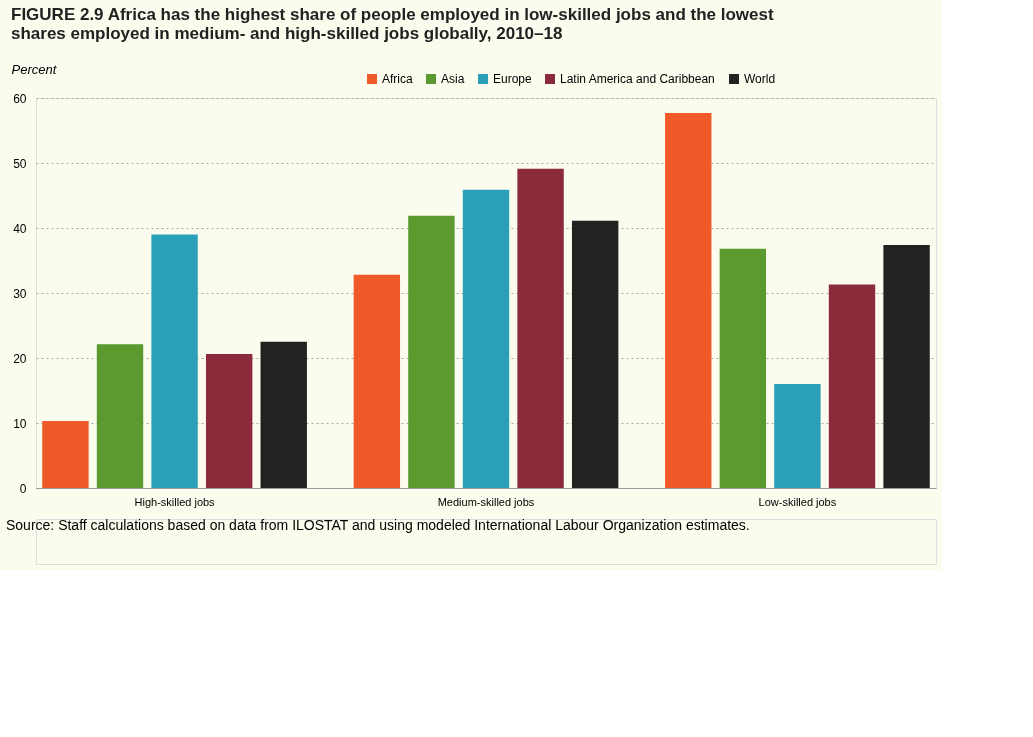 Image resolution: width=1033 pixels, height=737 pixels. I want to click on y-tick-label: 40, so click(20, 228).